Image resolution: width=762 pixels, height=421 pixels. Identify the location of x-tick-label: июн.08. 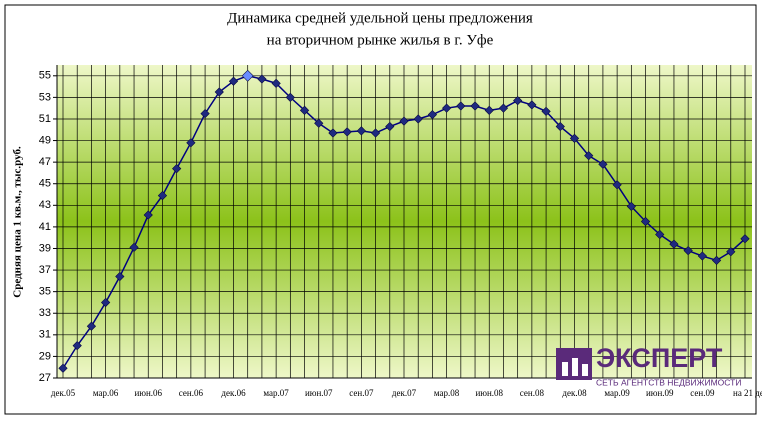
(489, 393).